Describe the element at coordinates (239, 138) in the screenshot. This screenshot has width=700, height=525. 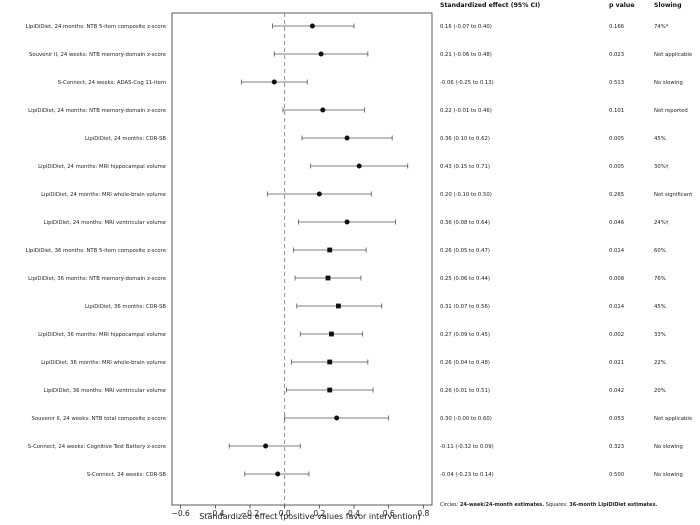
I see `forest-row: LipiDiDiet, 24 months: CDR-SB` at that location.